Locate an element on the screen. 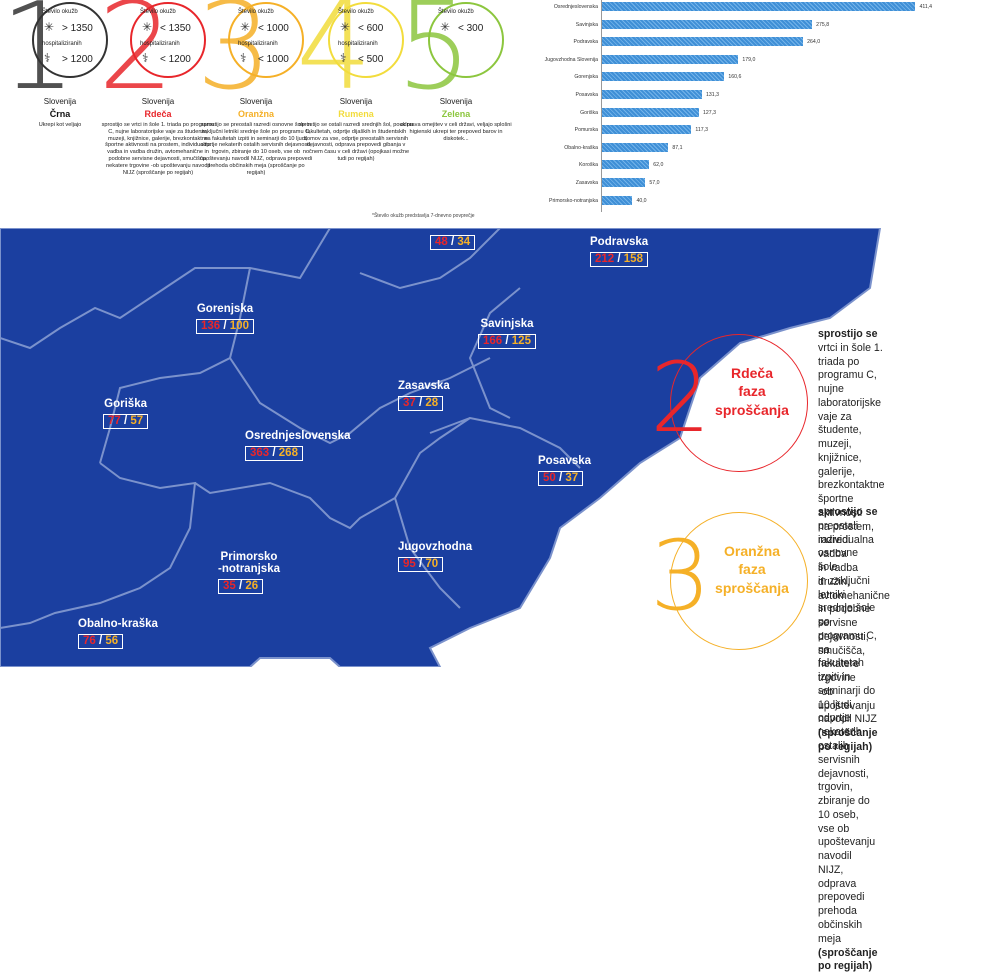  callout-line: prehoda občinskih meja is located at coordinates (847, 925).